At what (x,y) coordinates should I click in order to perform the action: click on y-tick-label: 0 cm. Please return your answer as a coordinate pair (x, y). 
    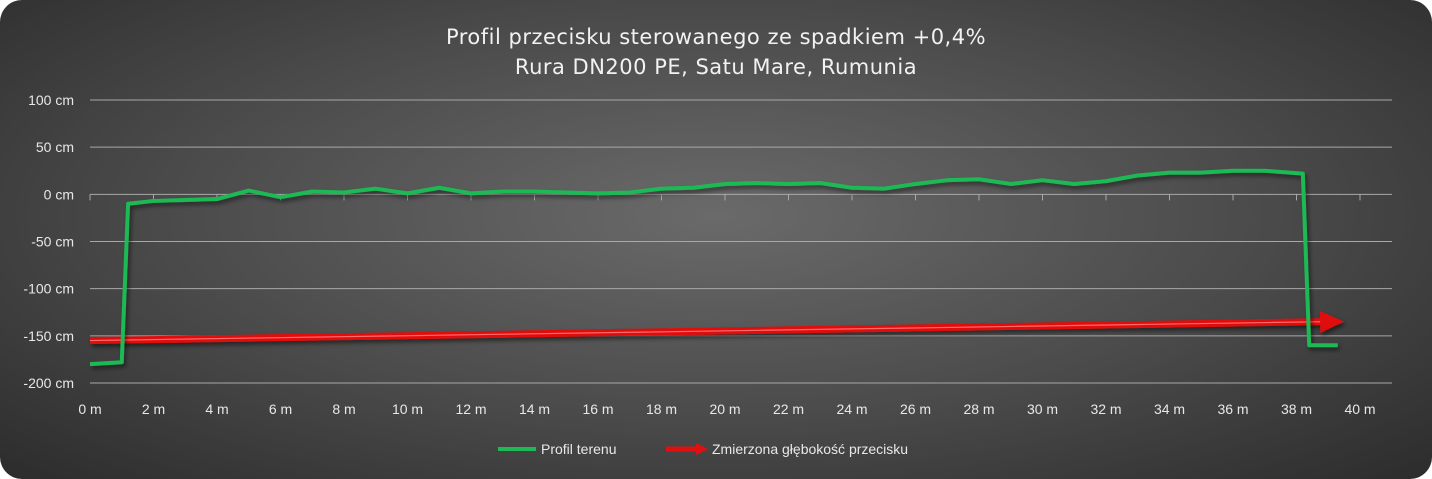
    Looking at the image, I should click on (59, 194).